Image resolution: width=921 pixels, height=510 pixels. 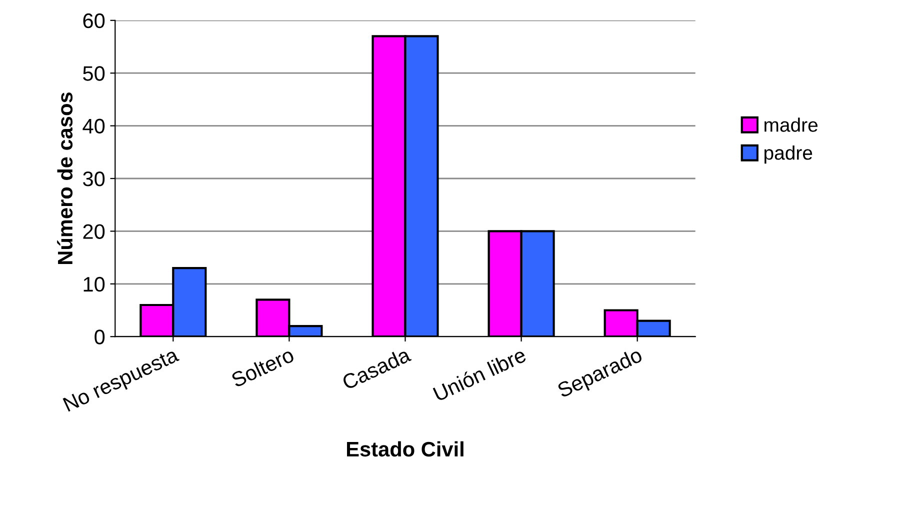 What do you see at coordinates (791, 125) in the screenshot?
I see `legend-label: madre` at bounding box center [791, 125].